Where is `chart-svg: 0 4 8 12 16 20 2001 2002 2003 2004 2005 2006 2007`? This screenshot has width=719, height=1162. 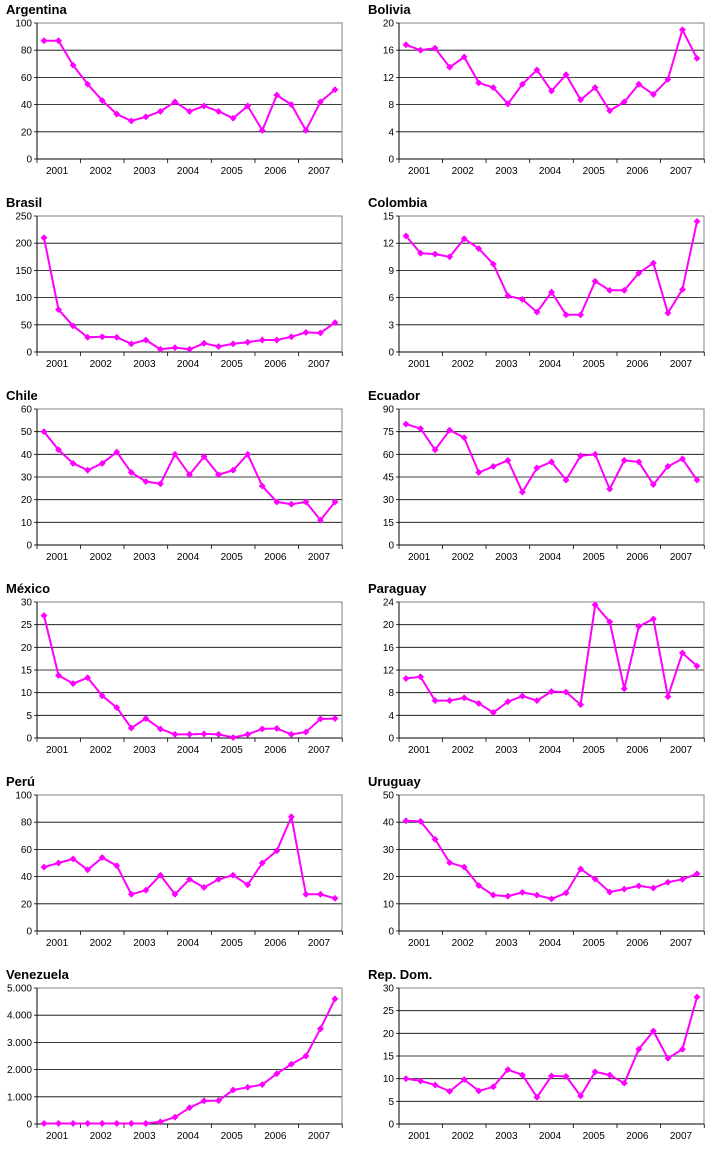 chart-svg: 0 4 8 12 16 20 2001 2002 2003 2004 2005 2006 2007 is located at coordinates (544, 98).